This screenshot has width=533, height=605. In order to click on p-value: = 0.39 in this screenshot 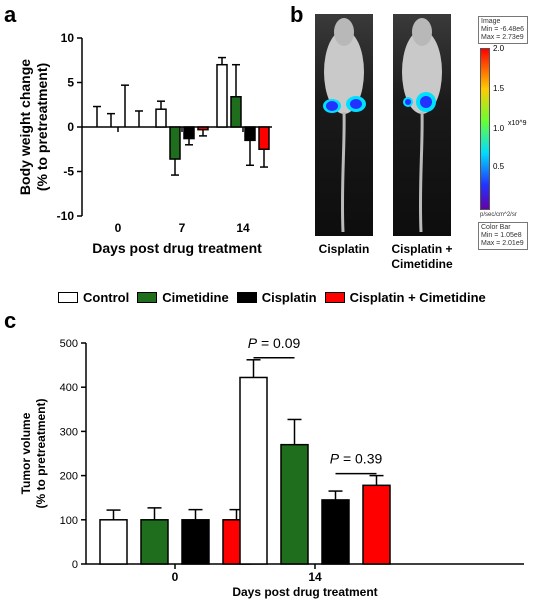, I will do `click(360, 459)`.